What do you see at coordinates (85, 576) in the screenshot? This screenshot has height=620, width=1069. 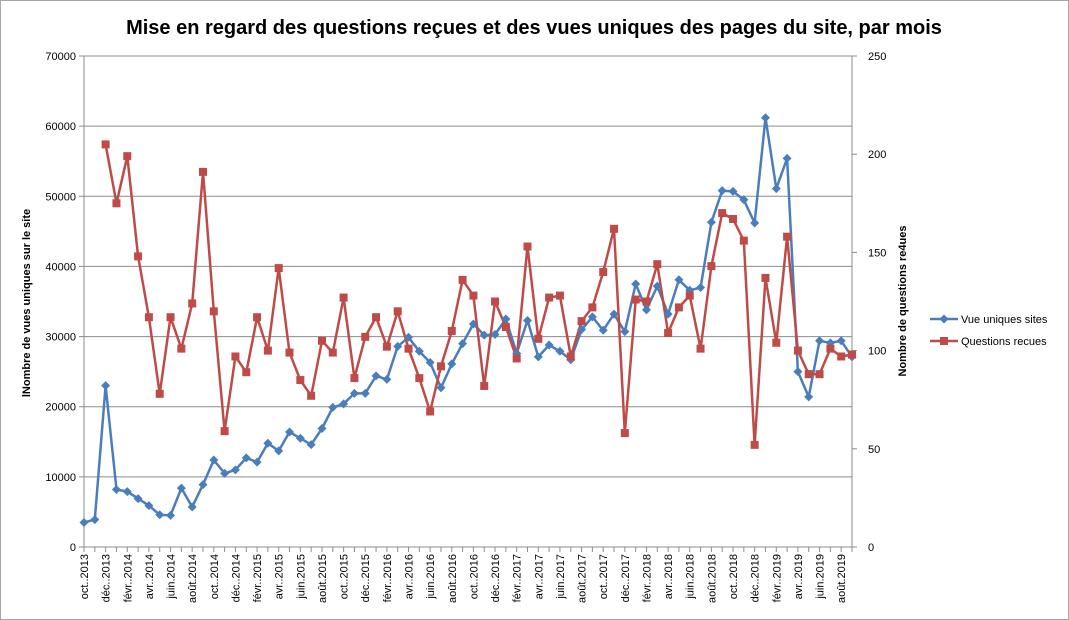 I see `x-tick-label: oct..2013` at bounding box center [85, 576].